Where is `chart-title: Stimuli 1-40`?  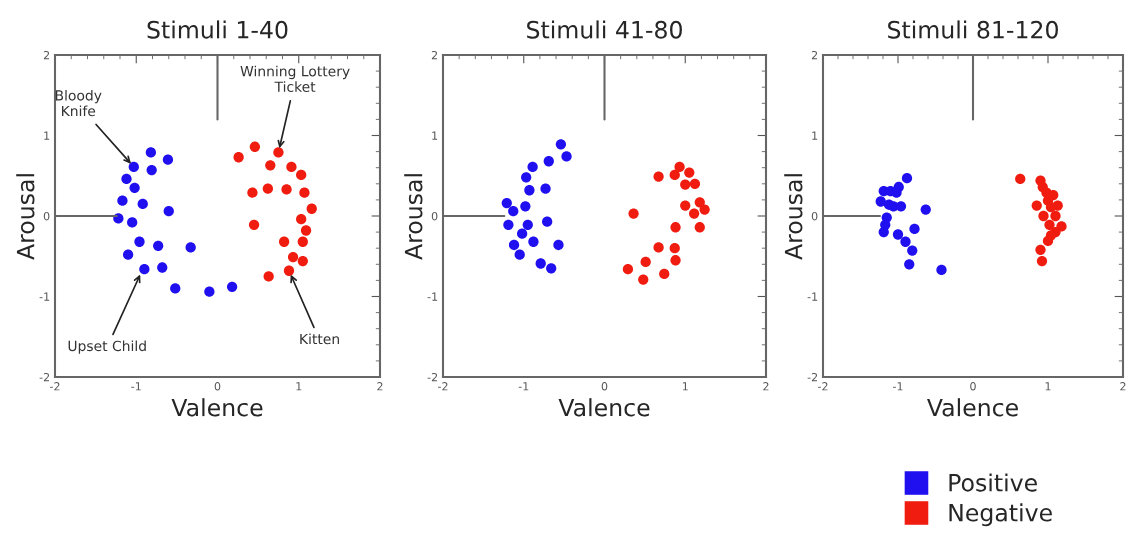 chart-title: Stimuli 1-40 is located at coordinates (217, 29).